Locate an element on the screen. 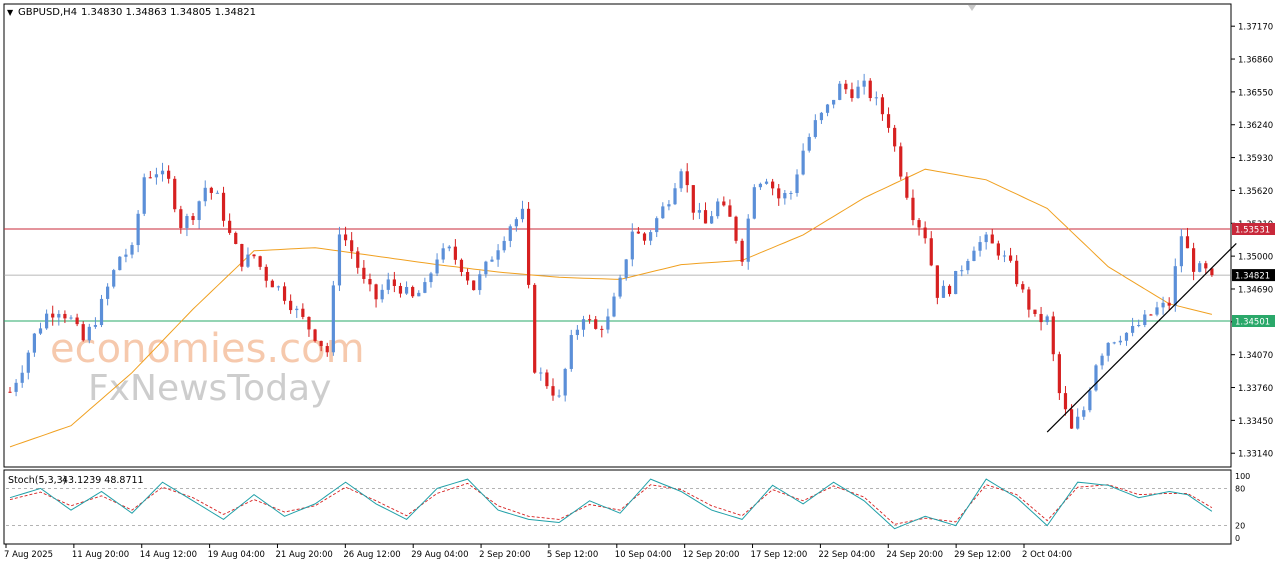 This screenshot has width=1280, height=571. x-tick-label: 2 Sep 20:00 is located at coordinates (504, 555).